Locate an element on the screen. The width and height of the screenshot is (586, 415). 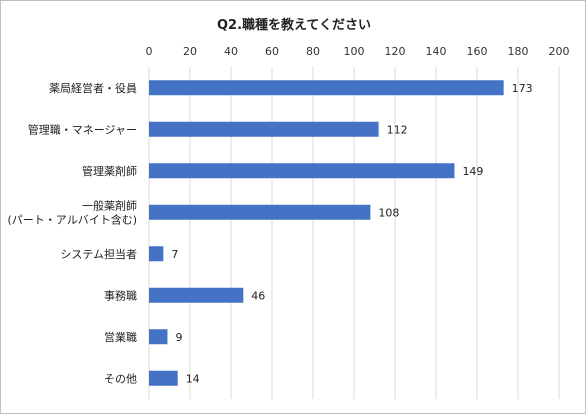
category-label: 管理薬剤師 is located at coordinates (109, 171).